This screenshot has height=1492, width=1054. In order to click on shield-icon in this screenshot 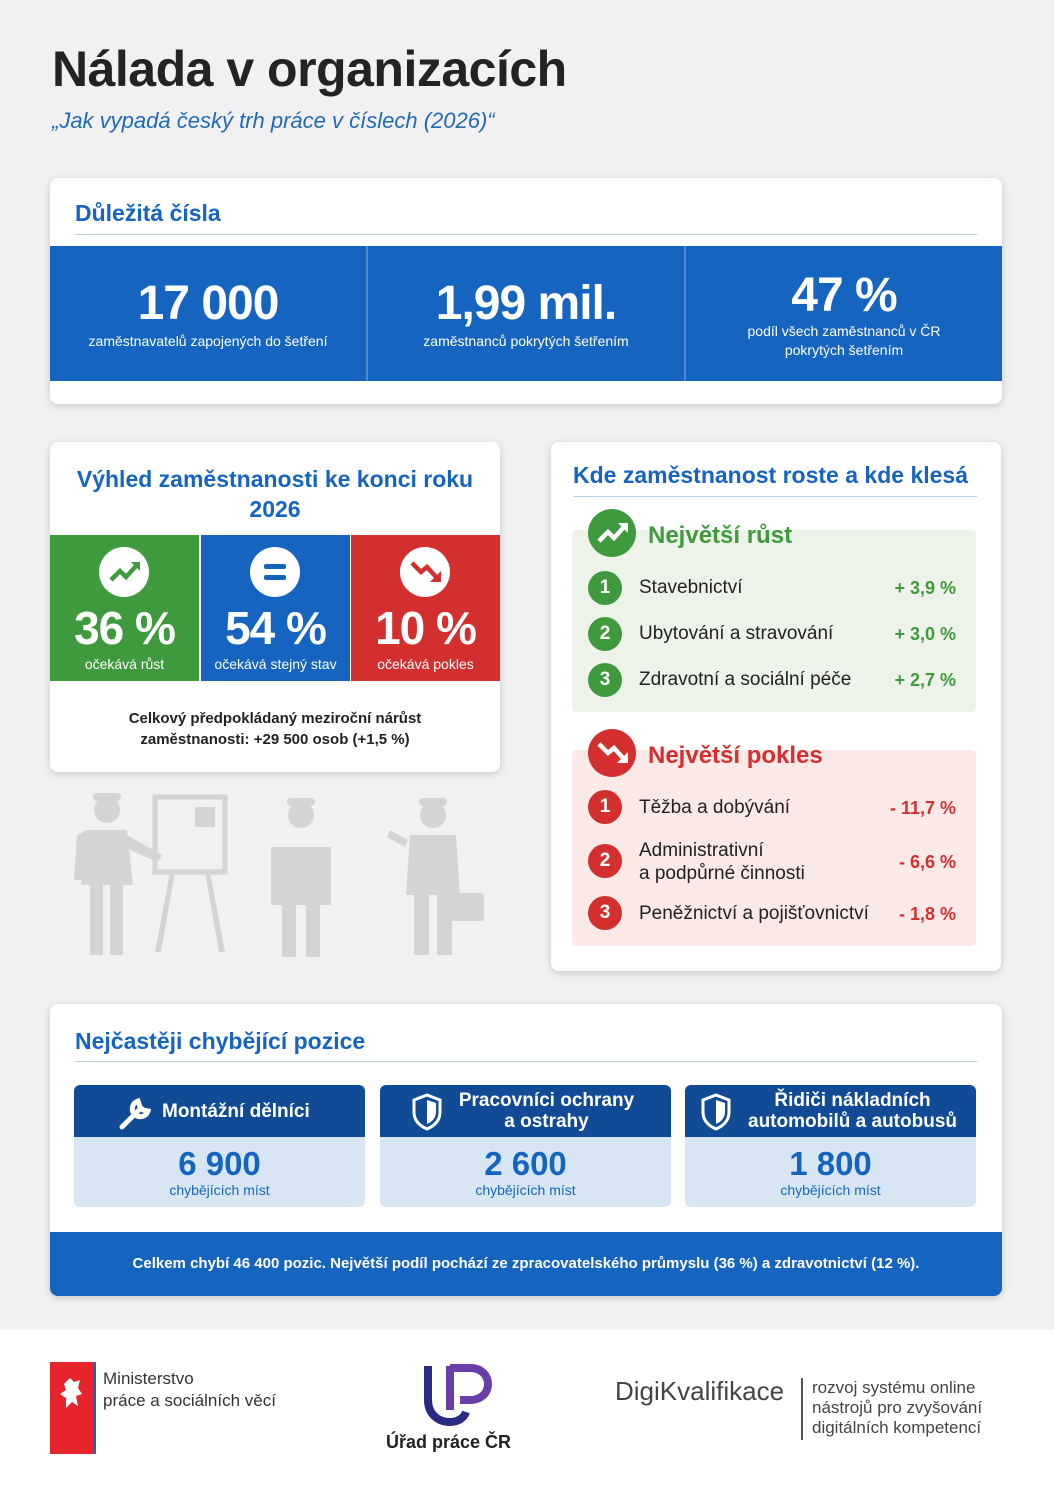, I will do `click(427, 1112)`.